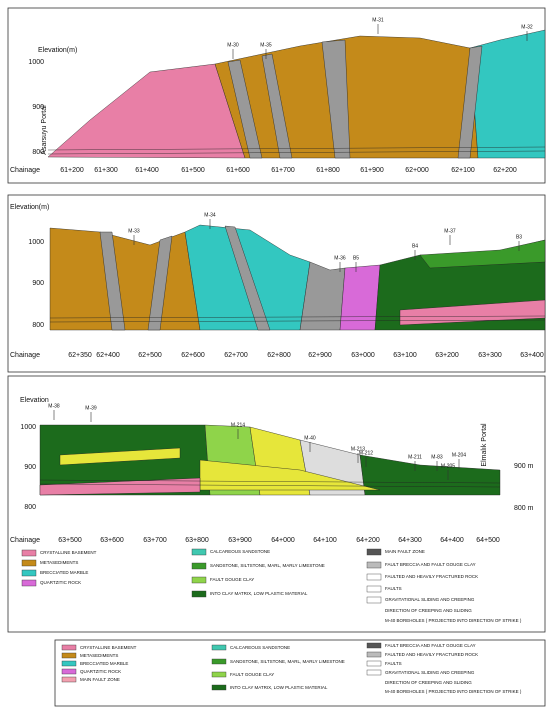 This screenshot has height=713, width=550. I want to click on section-2-geology, so click(297, 277).